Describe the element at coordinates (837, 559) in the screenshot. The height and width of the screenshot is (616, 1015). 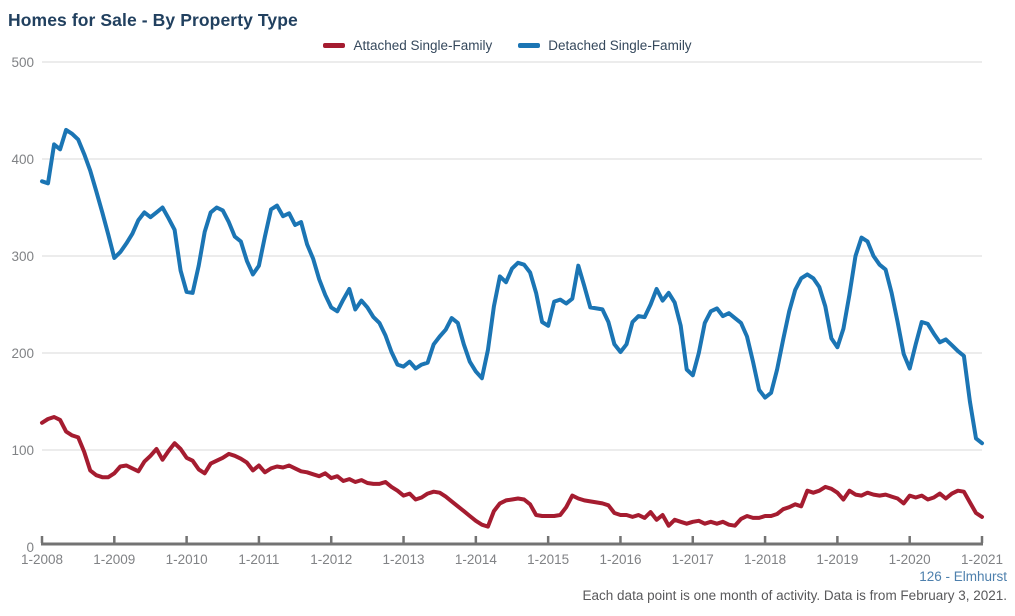
I see `x-axis-label-1-2019: 1-2019` at that location.